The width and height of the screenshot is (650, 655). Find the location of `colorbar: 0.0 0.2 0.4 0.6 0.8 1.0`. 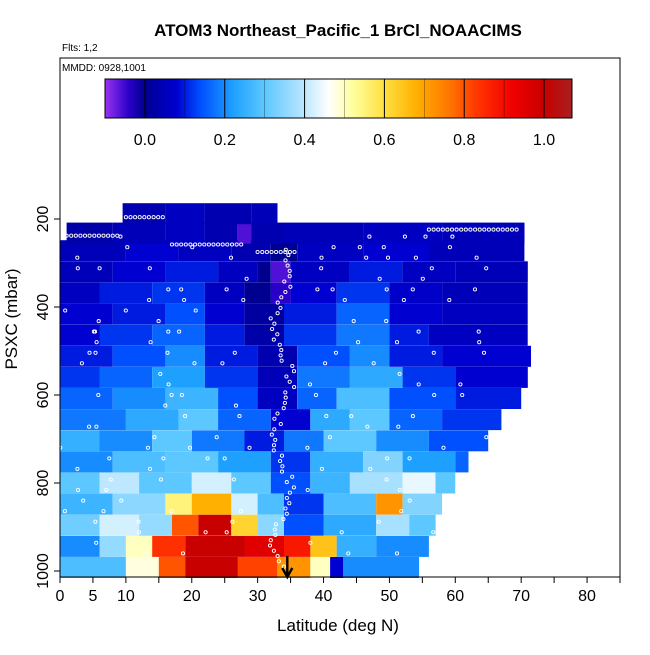

colorbar: 0.0 0.2 0.4 0.6 0.8 1.0 is located at coordinates (338, 113).